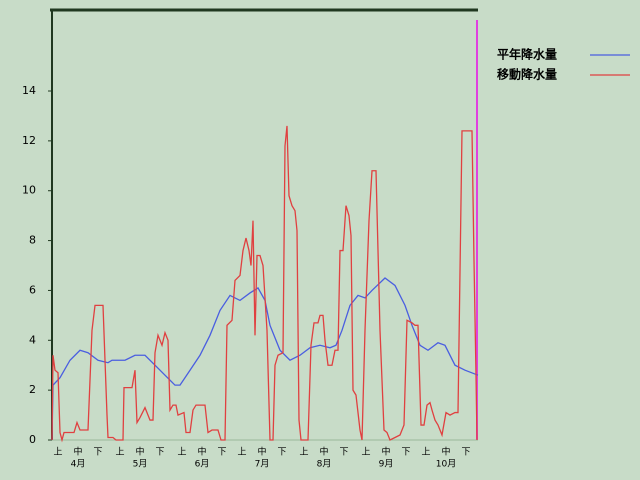 The width and height of the screenshot is (640, 480). What do you see at coordinates (324, 464) in the screenshot?
I see `month-label: 8月` at bounding box center [324, 464].